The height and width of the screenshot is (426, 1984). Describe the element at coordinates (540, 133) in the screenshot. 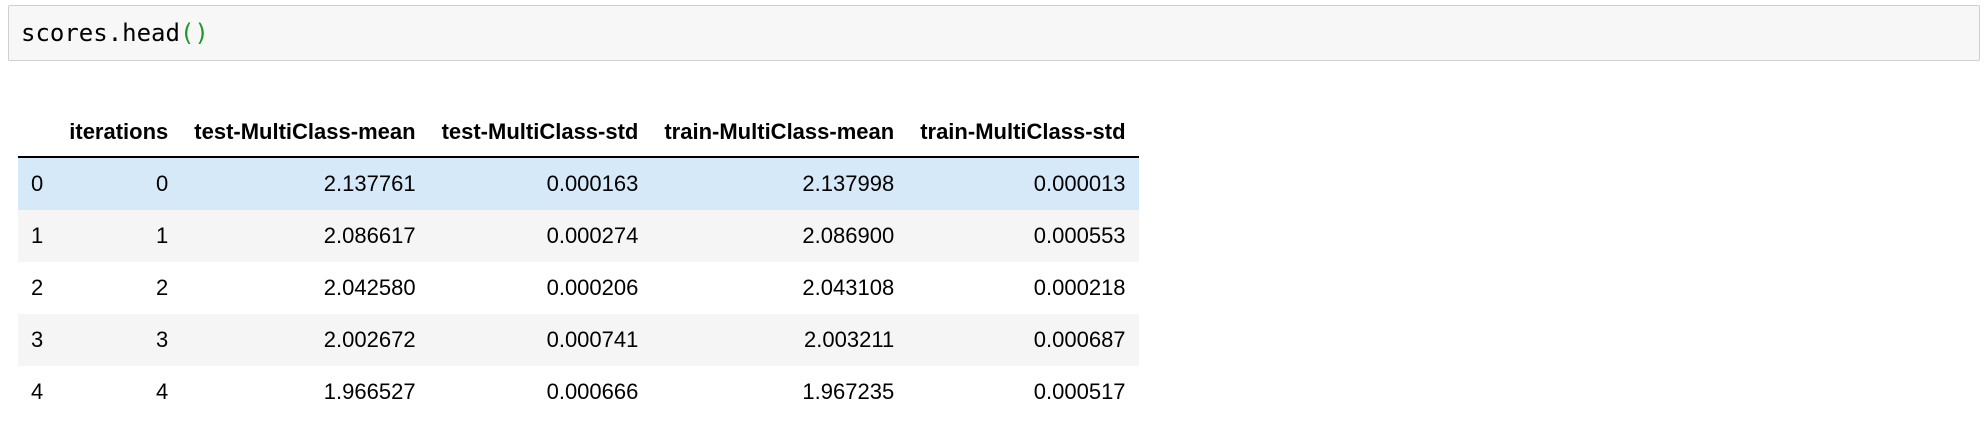

I see `column-header: test-MultiClass-std` at that location.